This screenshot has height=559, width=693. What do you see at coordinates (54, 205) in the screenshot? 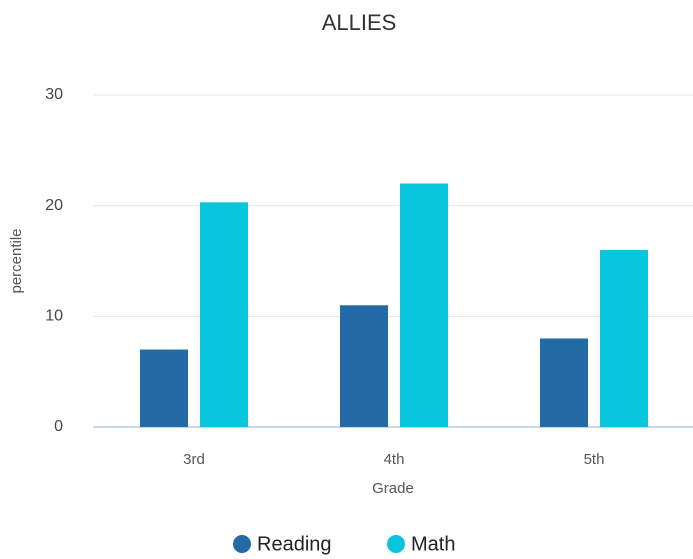
I see `y-tick-label: 20` at bounding box center [54, 205].